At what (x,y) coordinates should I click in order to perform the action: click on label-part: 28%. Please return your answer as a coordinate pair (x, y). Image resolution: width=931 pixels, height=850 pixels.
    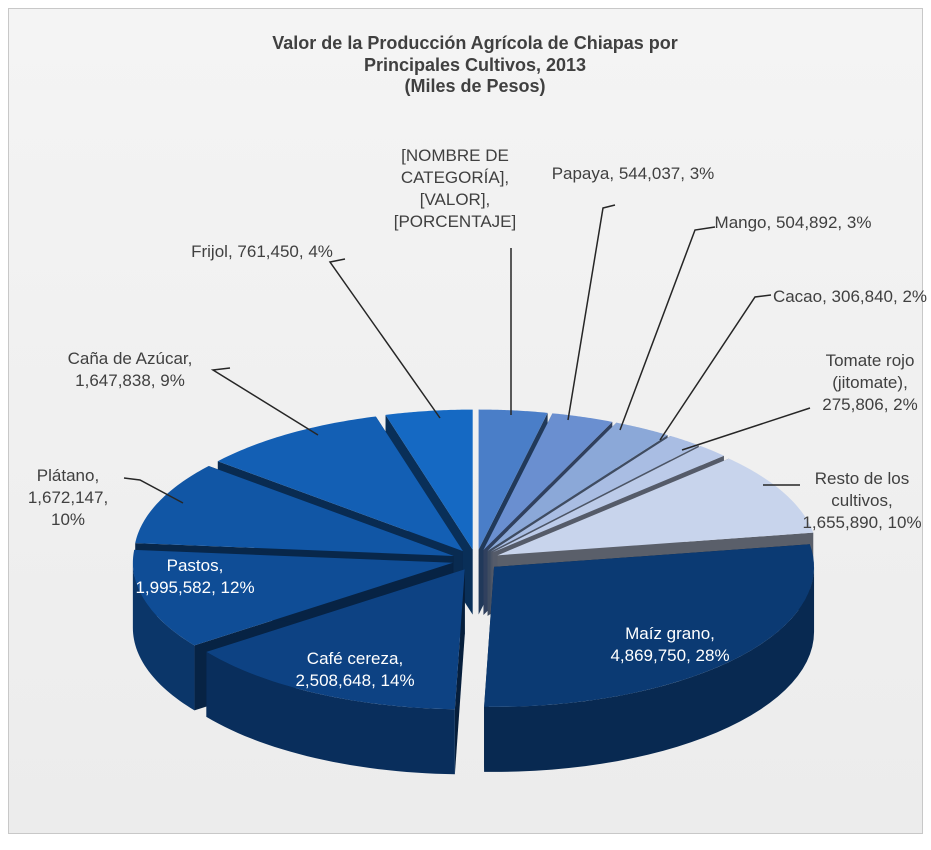
    Looking at the image, I should click on (712, 655).